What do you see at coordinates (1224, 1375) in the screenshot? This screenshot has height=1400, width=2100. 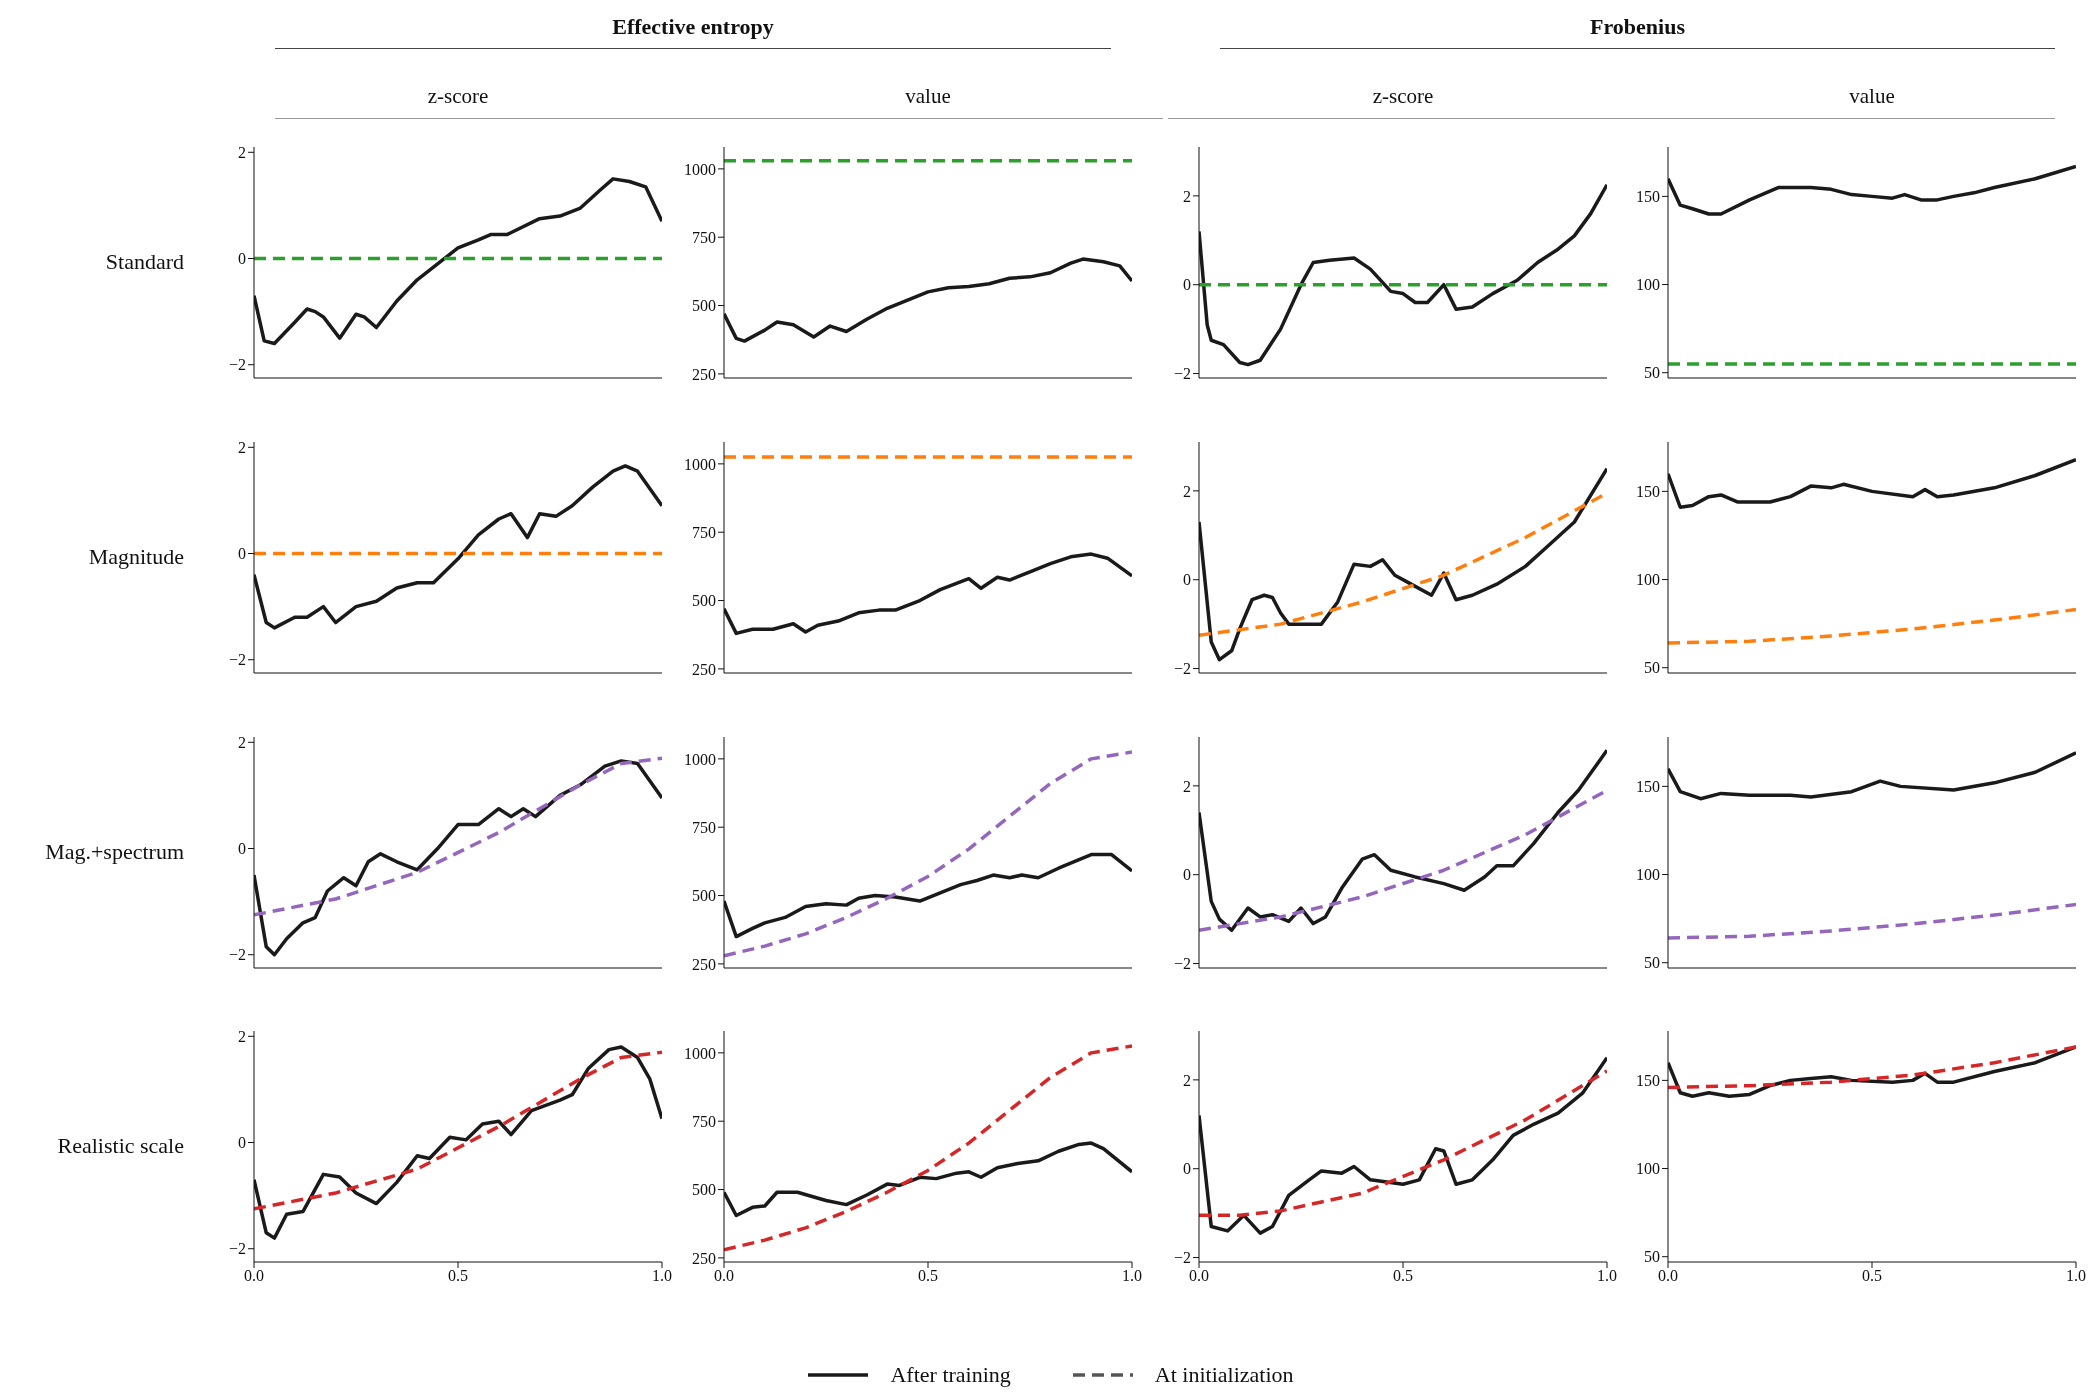 I see `text: At initialization` at bounding box center [1224, 1375].